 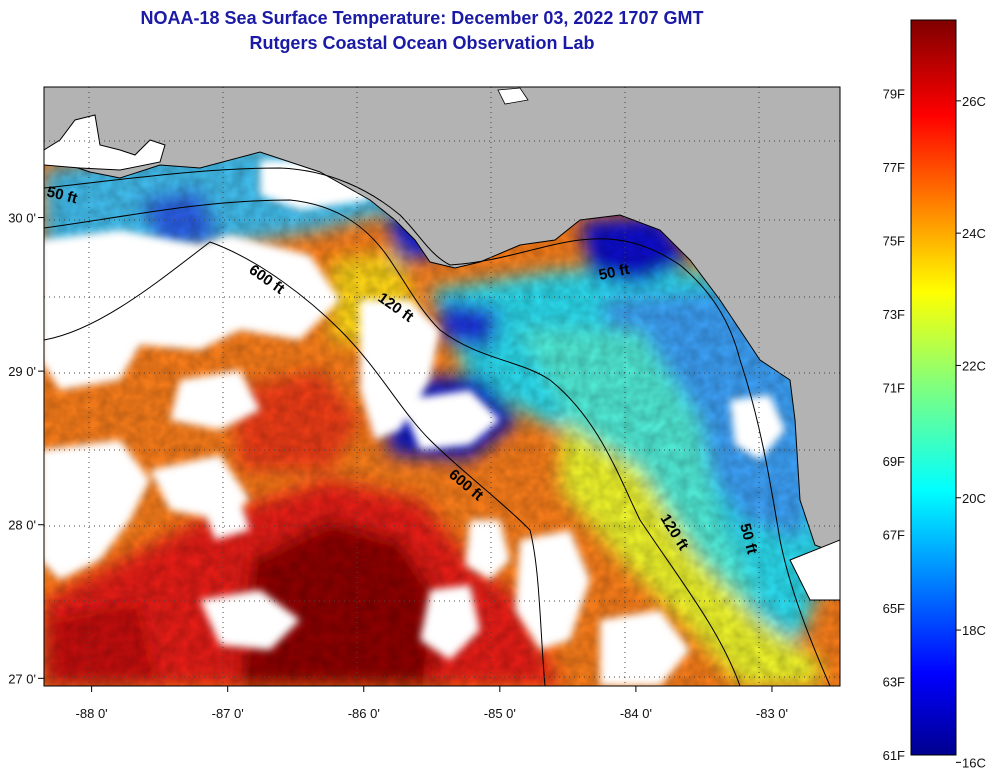 I want to click on lon-tick-label: -84 0', so click(x=636, y=713).